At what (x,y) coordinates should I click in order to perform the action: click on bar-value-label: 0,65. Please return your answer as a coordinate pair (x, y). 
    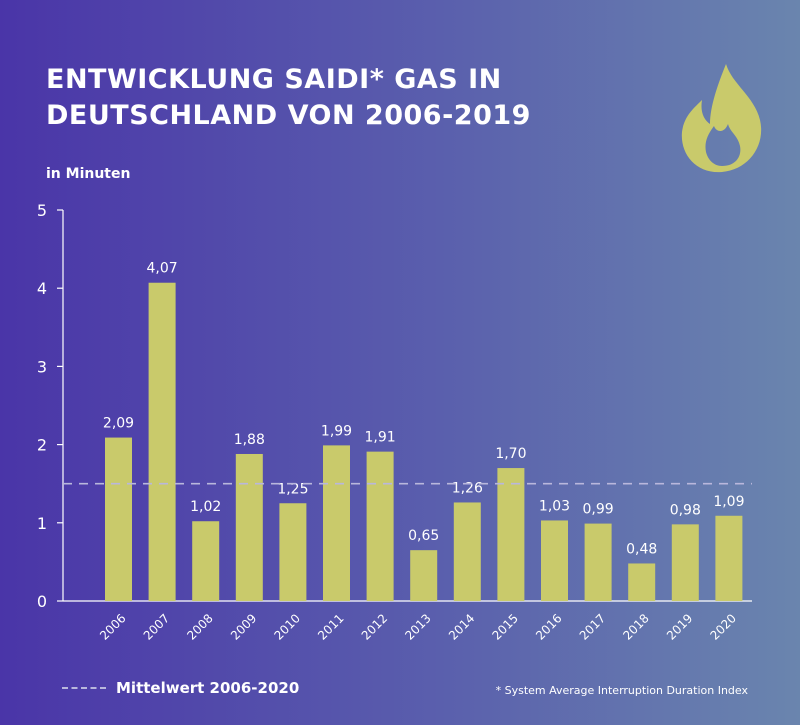
    Looking at the image, I should click on (423, 536).